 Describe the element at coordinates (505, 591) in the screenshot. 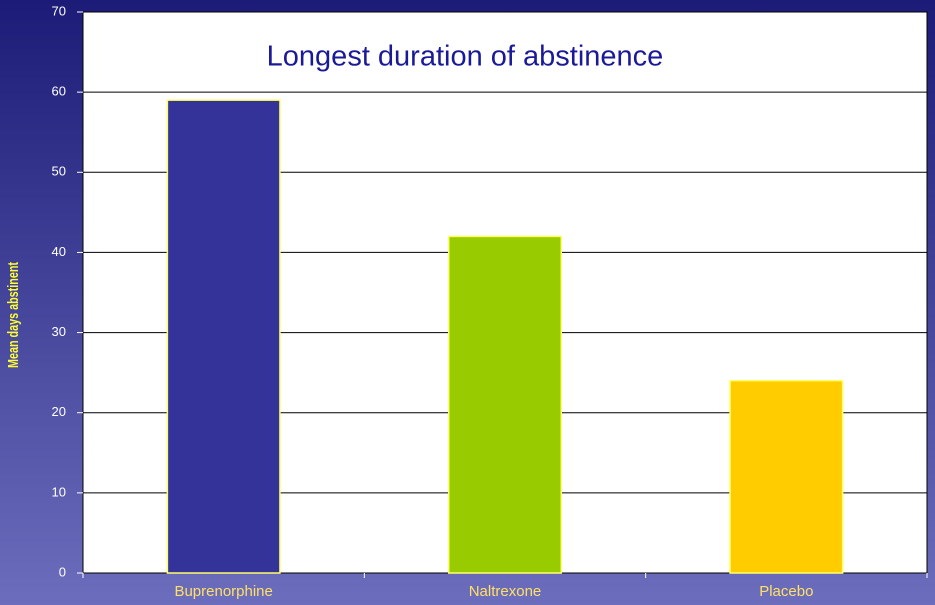

I see `x-tick-label: Naltrexone` at that location.